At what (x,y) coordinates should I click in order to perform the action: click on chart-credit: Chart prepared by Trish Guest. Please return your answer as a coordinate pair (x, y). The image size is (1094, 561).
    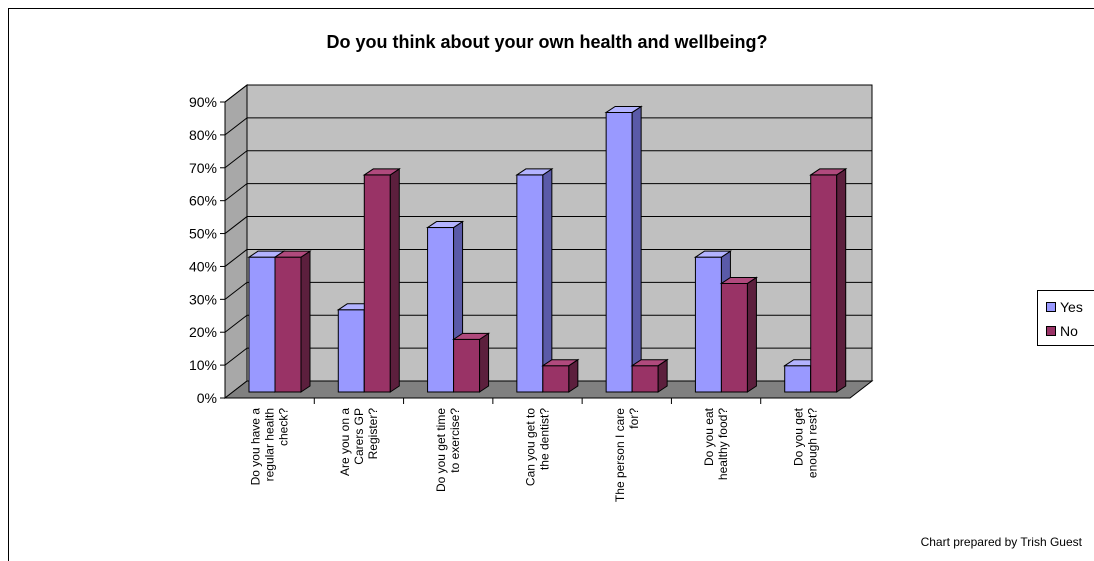
    Looking at the image, I should click on (1001, 542).